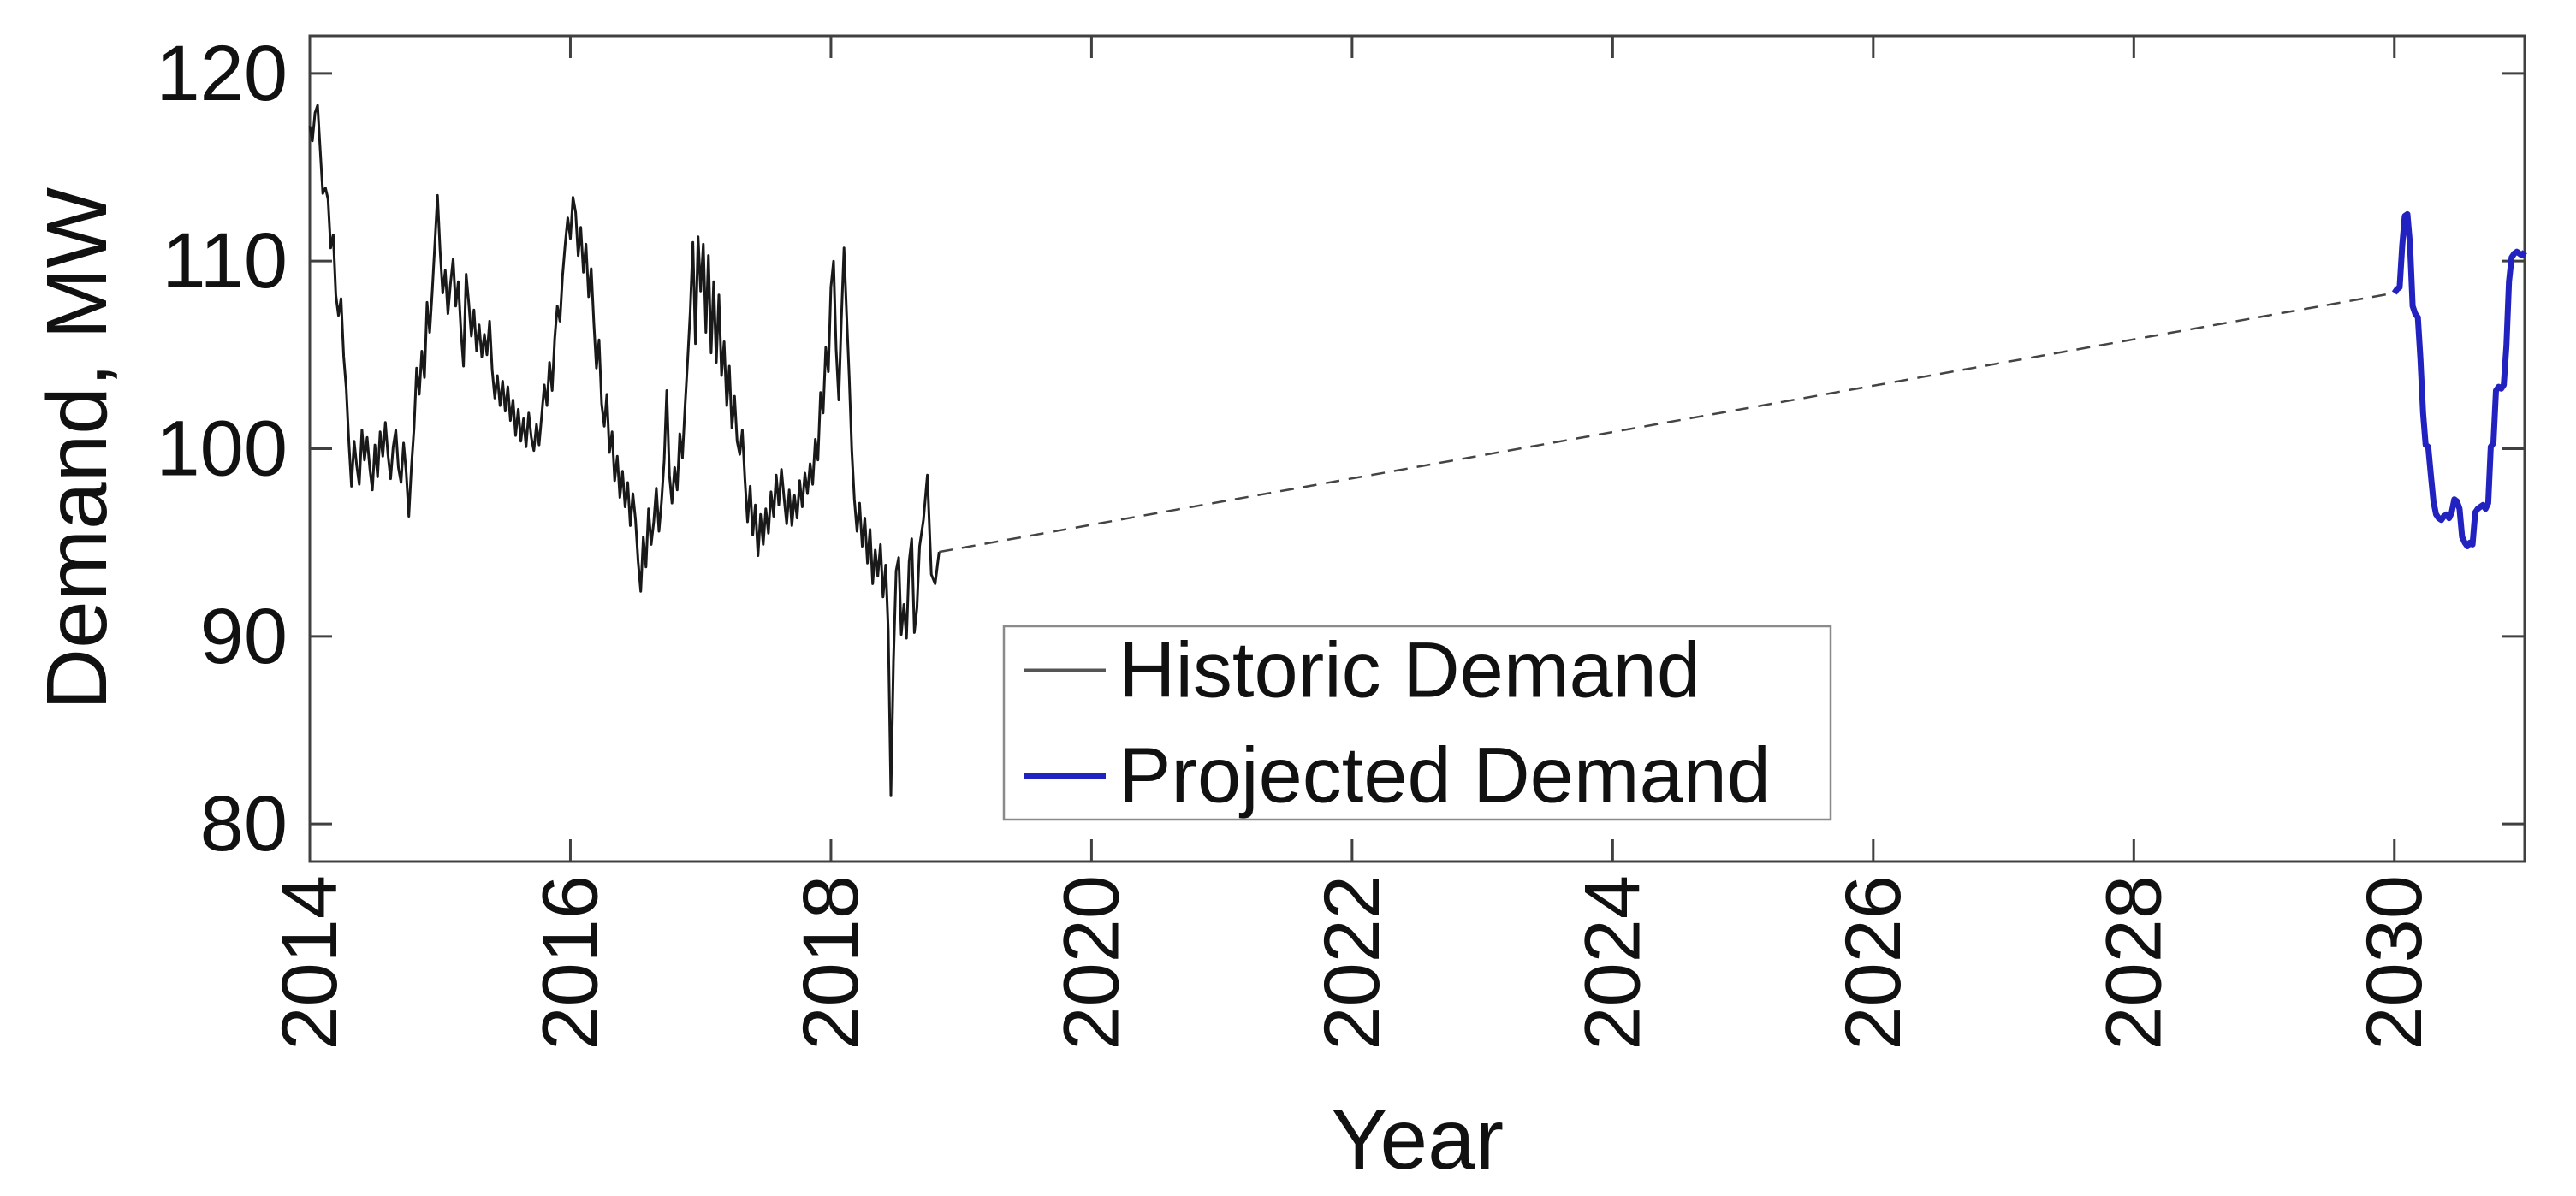 This screenshot has width=2576, height=1196. What do you see at coordinates (1417, 723) in the screenshot?
I see `legend-box` at bounding box center [1417, 723].